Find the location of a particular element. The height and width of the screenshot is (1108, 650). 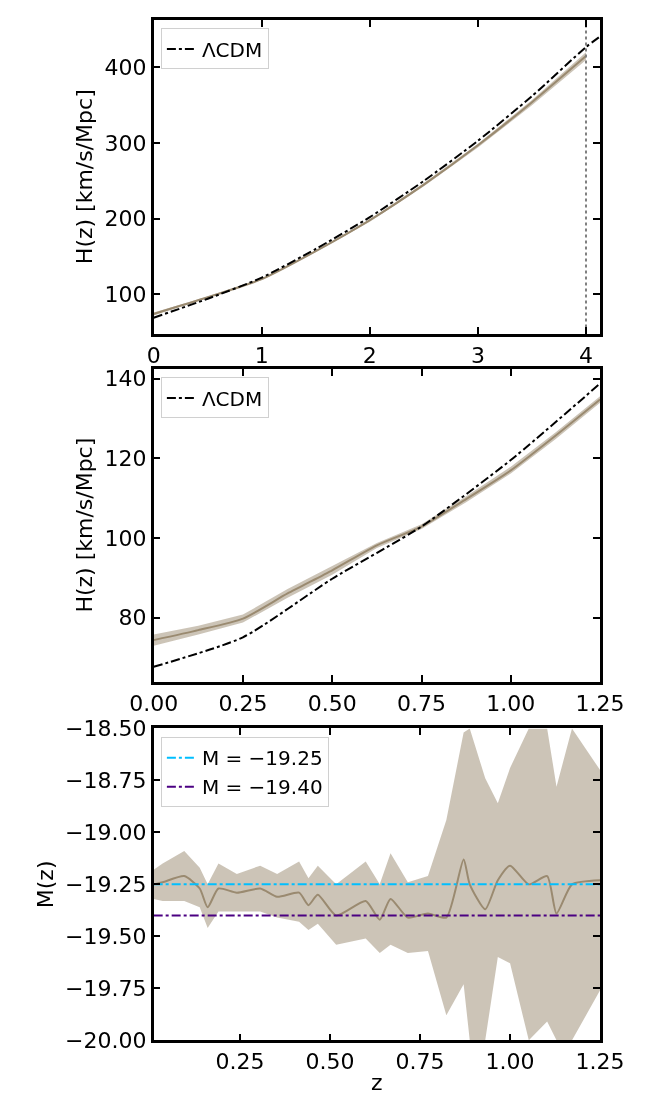

y-axis-title: M(z) is located at coordinates (45, 884).